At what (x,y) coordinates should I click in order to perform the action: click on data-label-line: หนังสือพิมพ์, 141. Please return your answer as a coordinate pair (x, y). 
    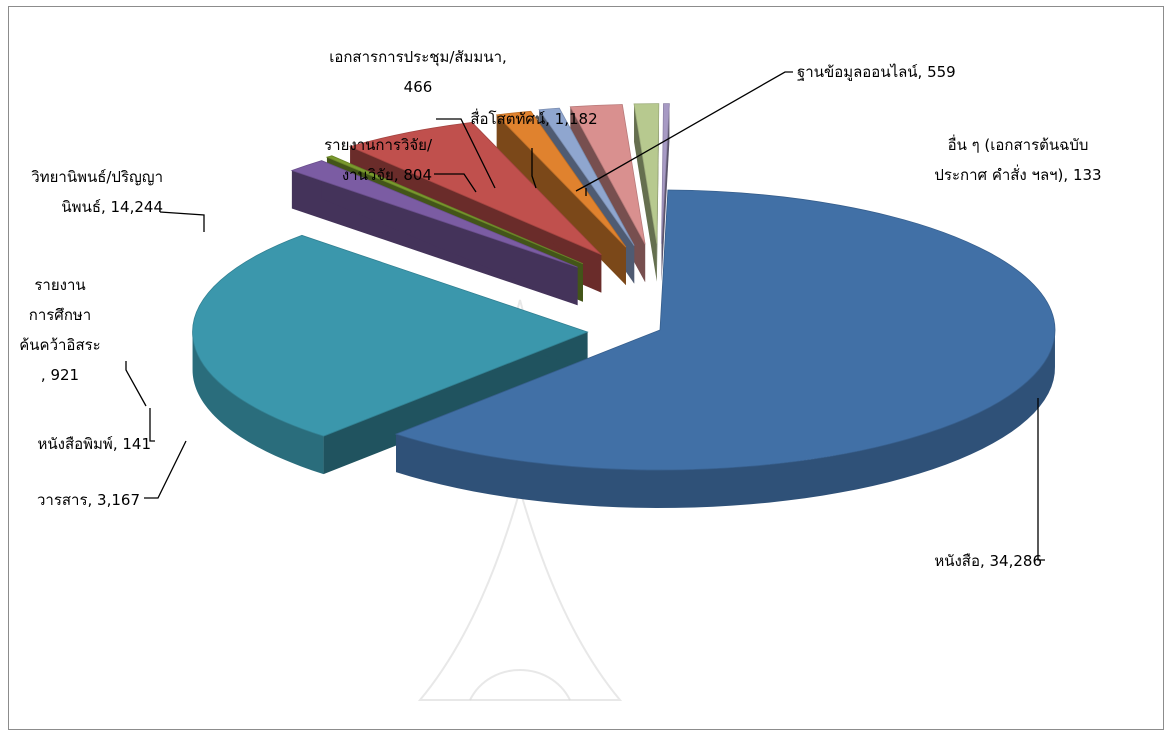
    Looking at the image, I should click on (94, 444).